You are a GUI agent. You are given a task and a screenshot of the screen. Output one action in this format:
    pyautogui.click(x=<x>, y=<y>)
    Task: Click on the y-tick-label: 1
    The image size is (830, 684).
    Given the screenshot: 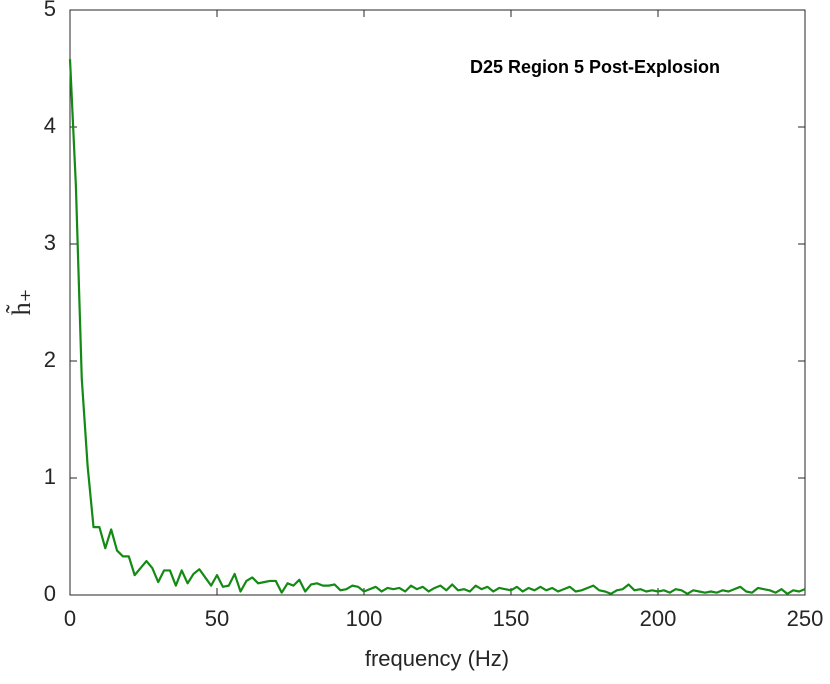 What is the action you would take?
    pyautogui.click(x=50, y=476)
    